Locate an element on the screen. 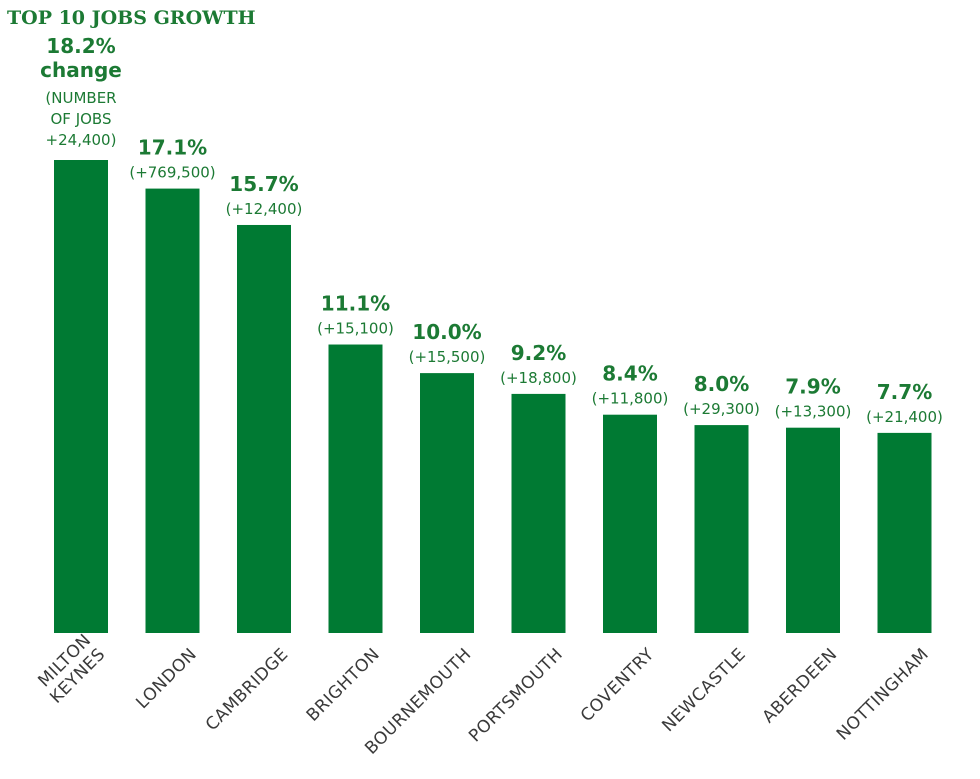 The width and height of the screenshot is (980, 779). tick-label: BRIGHTON is located at coordinates (343, 684).